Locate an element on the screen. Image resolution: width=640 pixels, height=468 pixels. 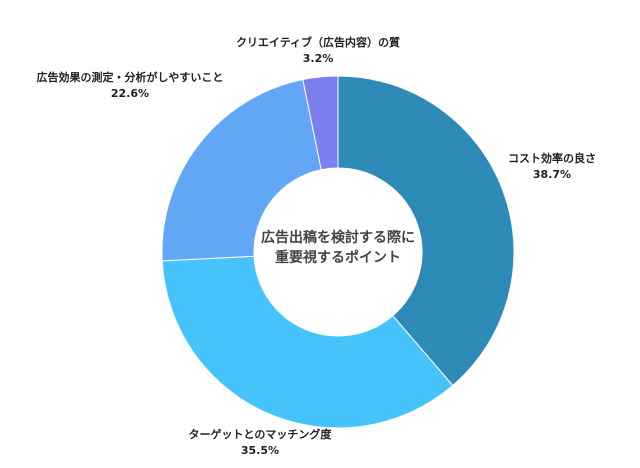
slice-label-cost-efficiency: コスト効率の良さ is located at coordinates (552, 158).